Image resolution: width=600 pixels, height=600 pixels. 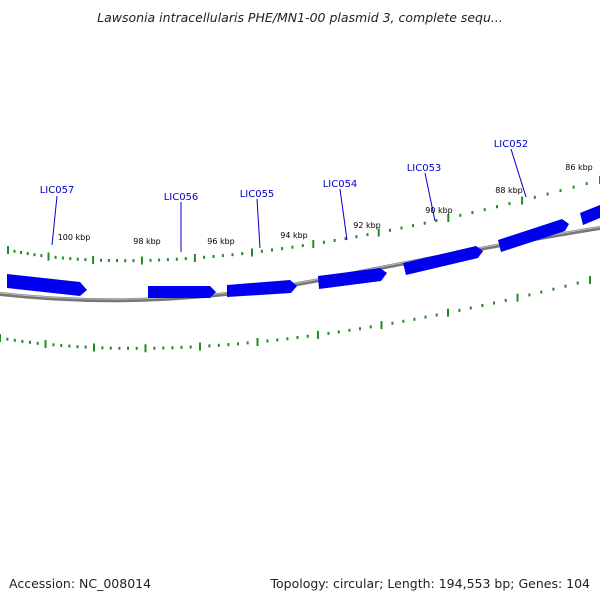 What do you see at coordinates (424, 168) in the screenshot?
I see `gene-label-lic053: LIC053` at bounding box center [424, 168].